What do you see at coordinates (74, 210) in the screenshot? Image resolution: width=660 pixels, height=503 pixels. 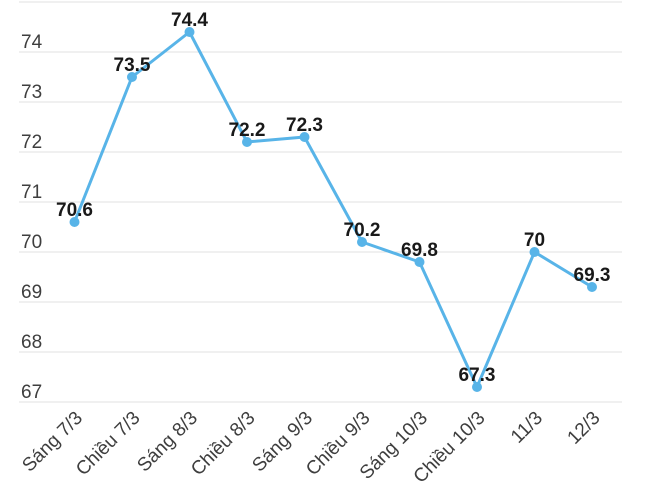 I see `data-point-label: 70.6` at bounding box center [74, 210].